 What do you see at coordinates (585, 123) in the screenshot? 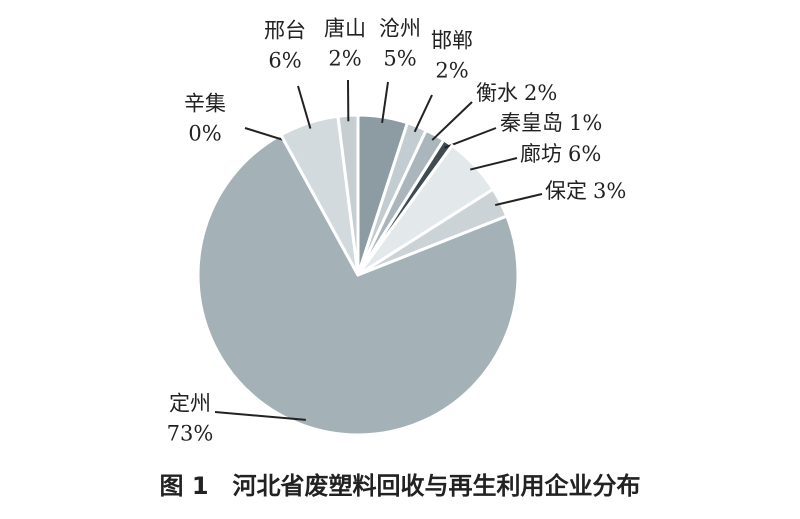
I see `value-label: 1%` at bounding box center [585, 123].